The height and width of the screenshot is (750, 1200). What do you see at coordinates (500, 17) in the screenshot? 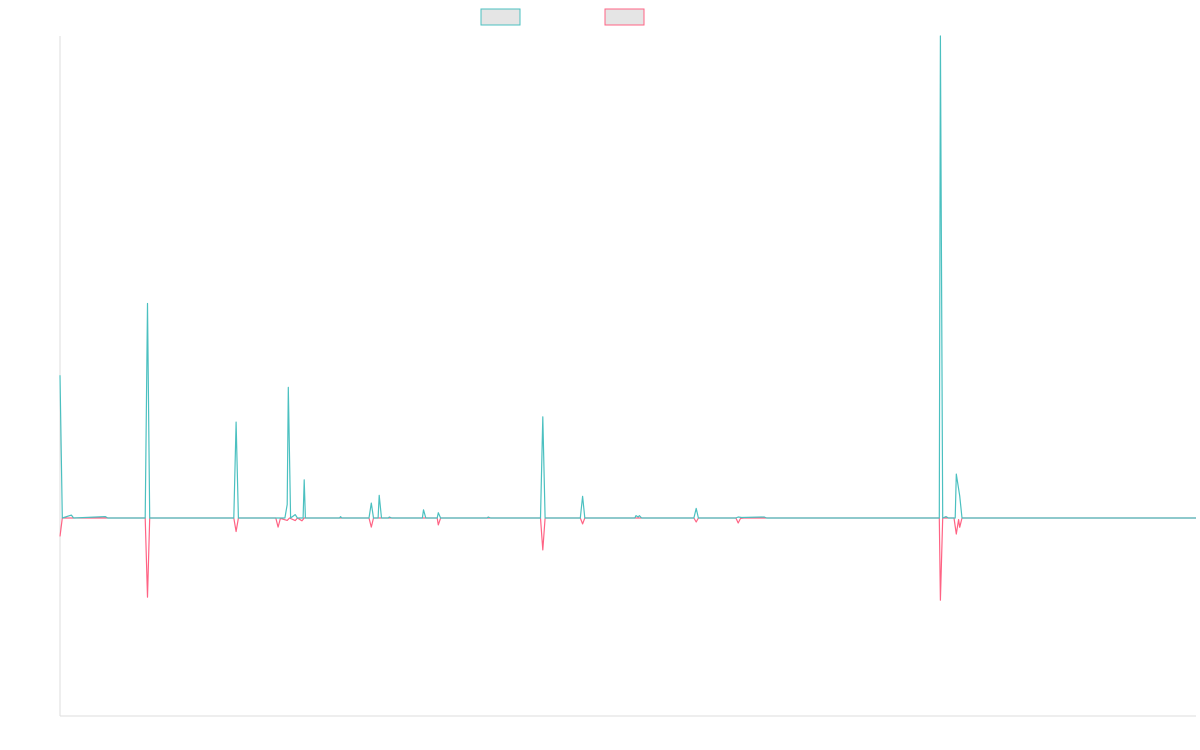
I see `legend-swatch-series-a` at bounding box center [500, 17].